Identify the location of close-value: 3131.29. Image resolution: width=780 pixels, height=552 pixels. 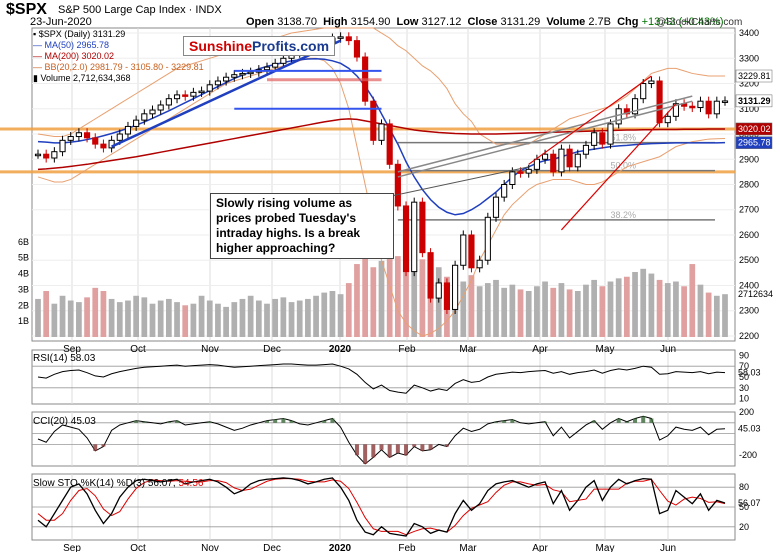
(520, 22).